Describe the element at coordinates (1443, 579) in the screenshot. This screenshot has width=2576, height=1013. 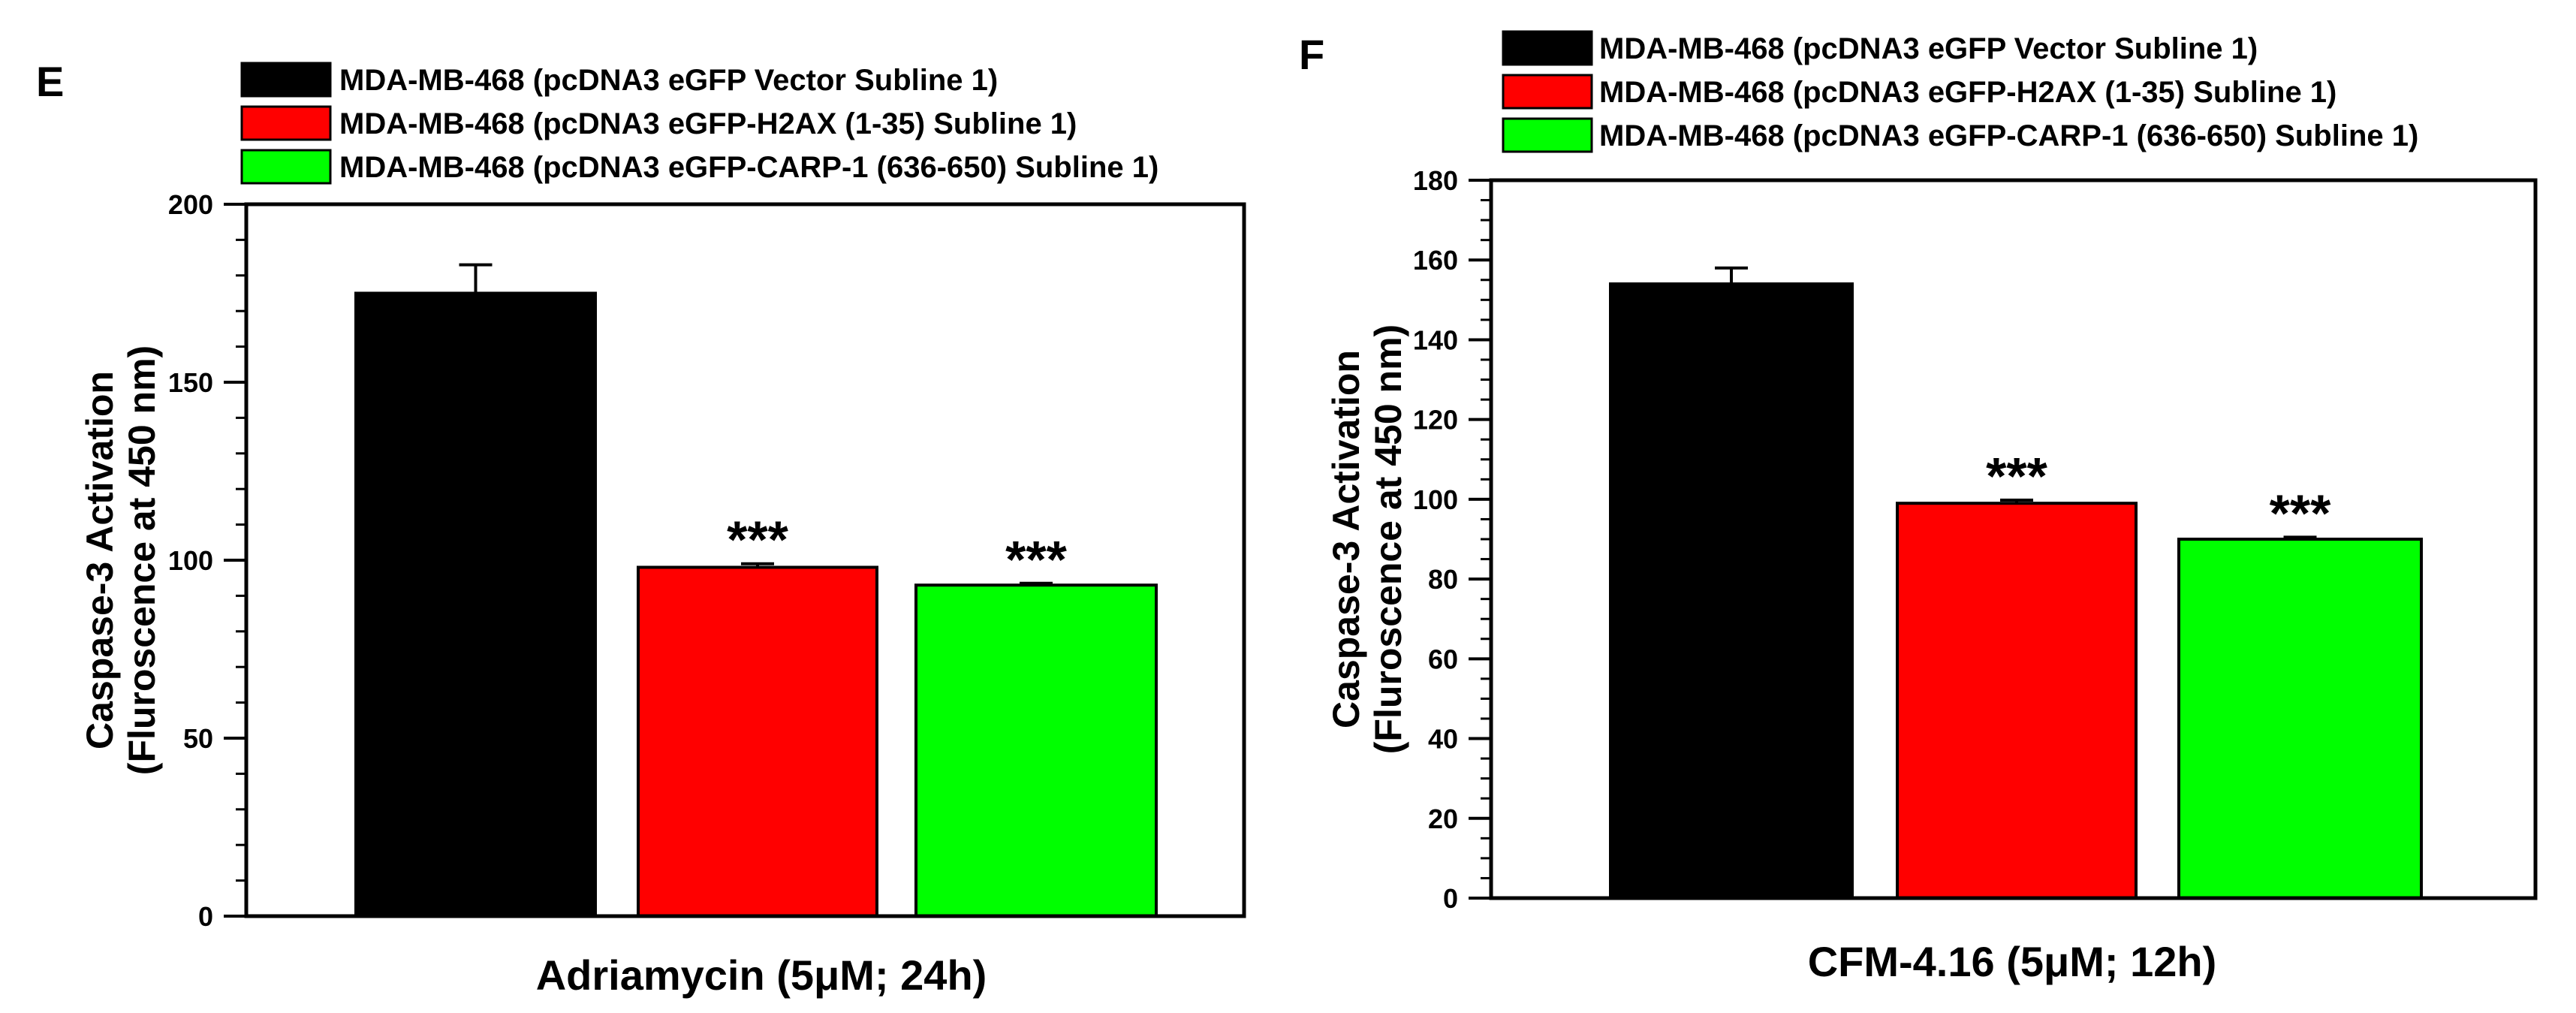
I see `y-tick-label: 80` at that location.